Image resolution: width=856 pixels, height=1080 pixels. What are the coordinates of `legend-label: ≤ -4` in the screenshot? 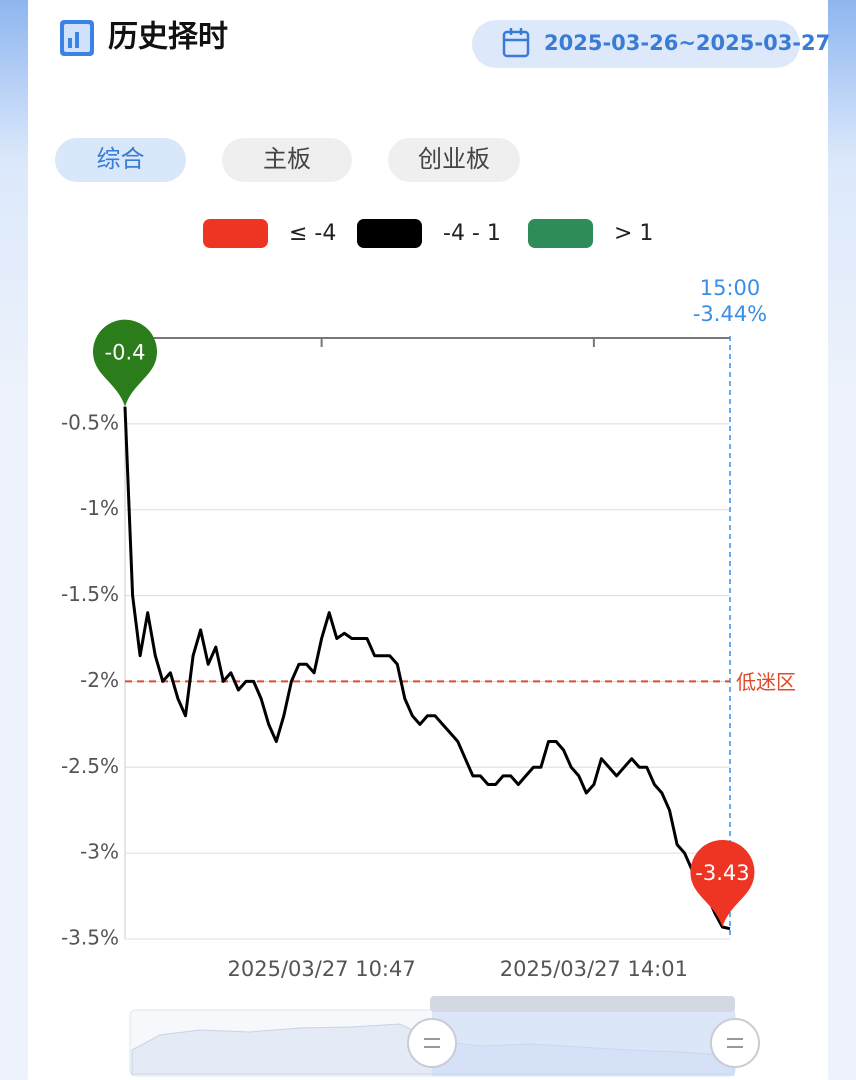 It's located at (312, 233).